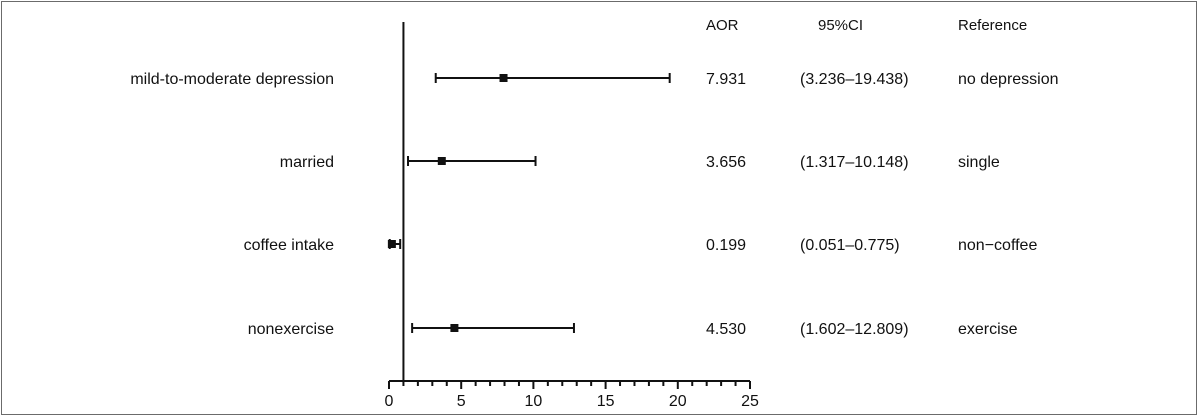 Image resolution: width=1200 pixels, height=418 pixels. What do you see at coordinates (633, 329) in the screenshot?
I see `forest-row: nonexercise 4.530 (1.602–12.809) exercise` at bounding box center [633, 329].